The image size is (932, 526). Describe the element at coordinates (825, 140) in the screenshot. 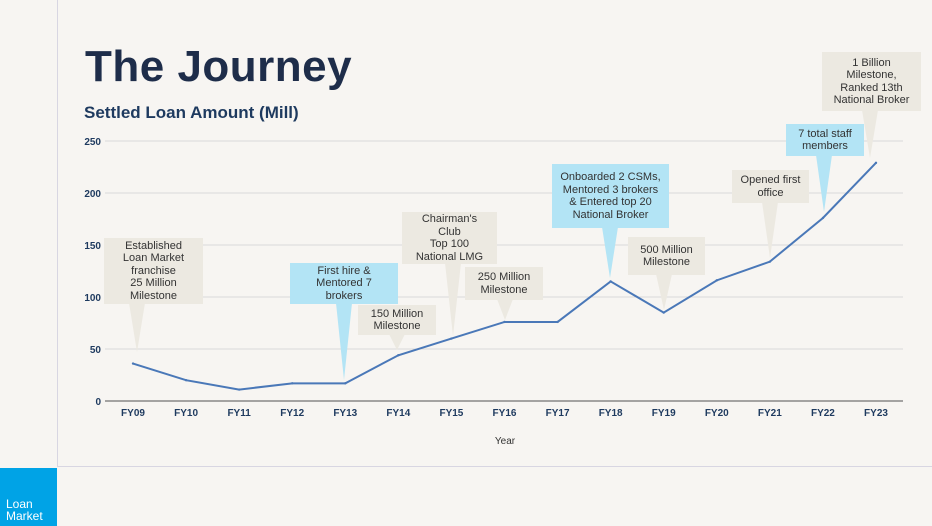

I see `annotation-callout: 7 total staff members` at that location.